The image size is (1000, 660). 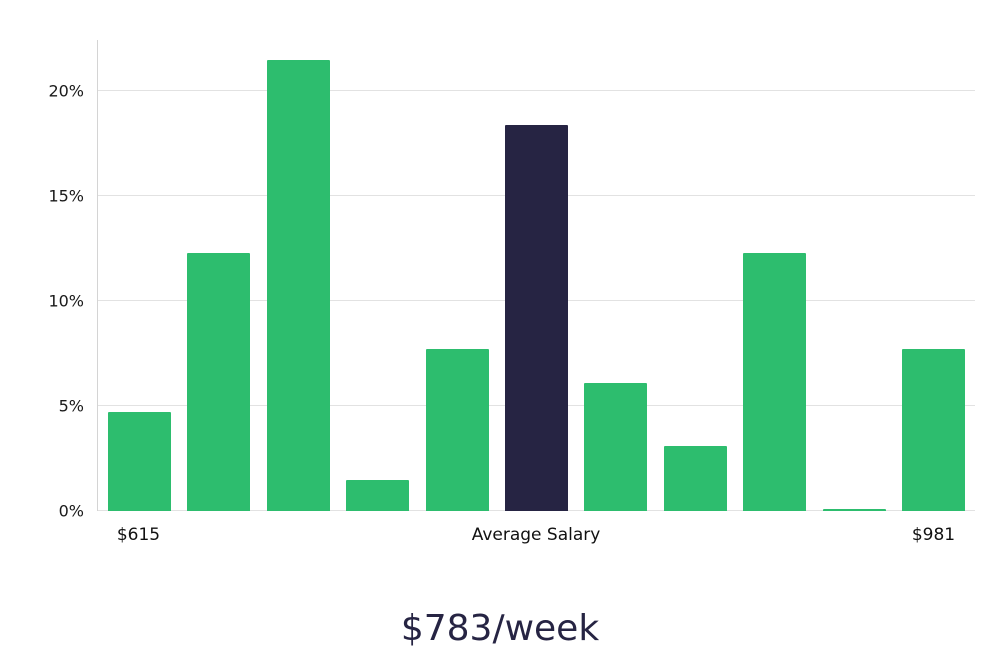 I want to click on xtick-label: Average Salary, so click(x=536, y=535).